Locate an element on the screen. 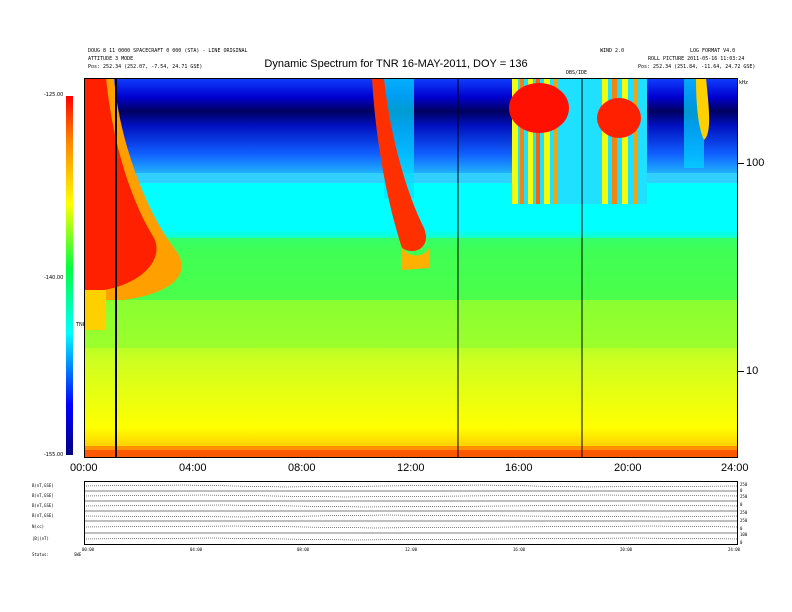  lower-xtick-5: 16:00 is located at coordinates (519, 549).